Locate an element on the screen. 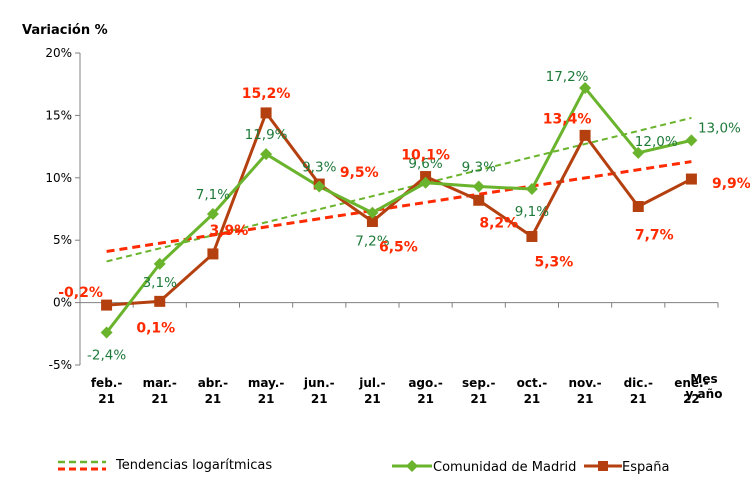 The width and height of the screenshot is (750, 500). x-tick-label: oct.-21 is located at coordinates (532, 391).